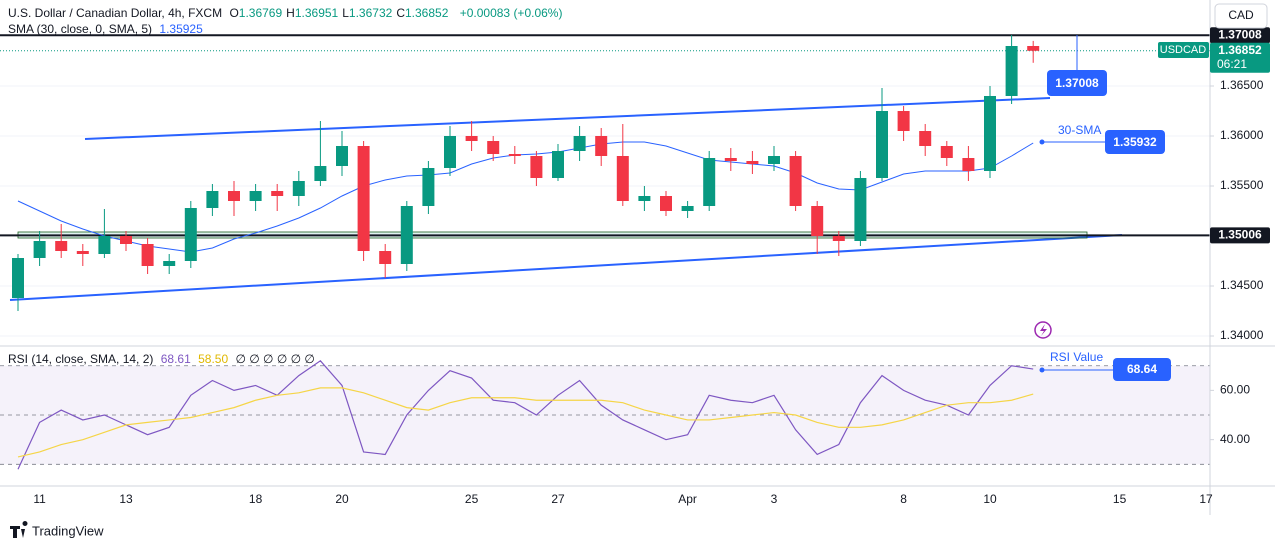  Describe the element at coordinates (81, 359) in the screenshot. I see `rsi-name: RSI (14, close, SMA, 14, 2)` at that location.